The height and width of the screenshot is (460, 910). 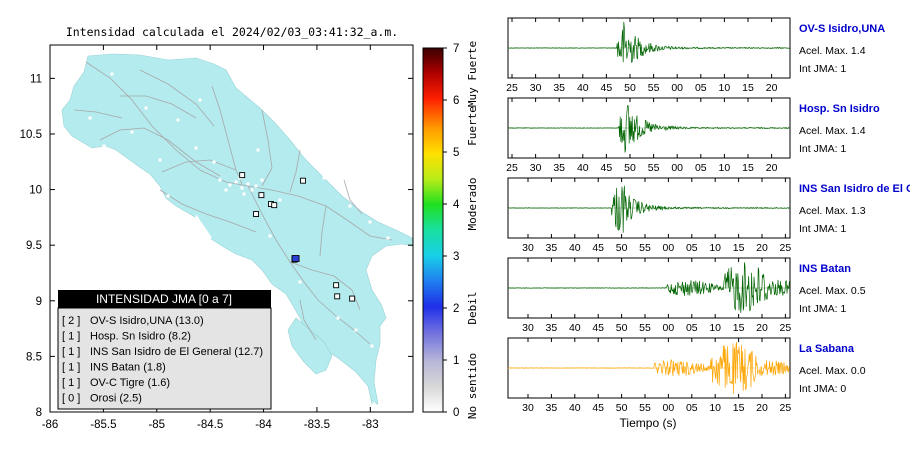 What do you see at coordinates (263, 425) in the screenshot?
I see `x-tick-label: -84` at bounding box center [263, 425].